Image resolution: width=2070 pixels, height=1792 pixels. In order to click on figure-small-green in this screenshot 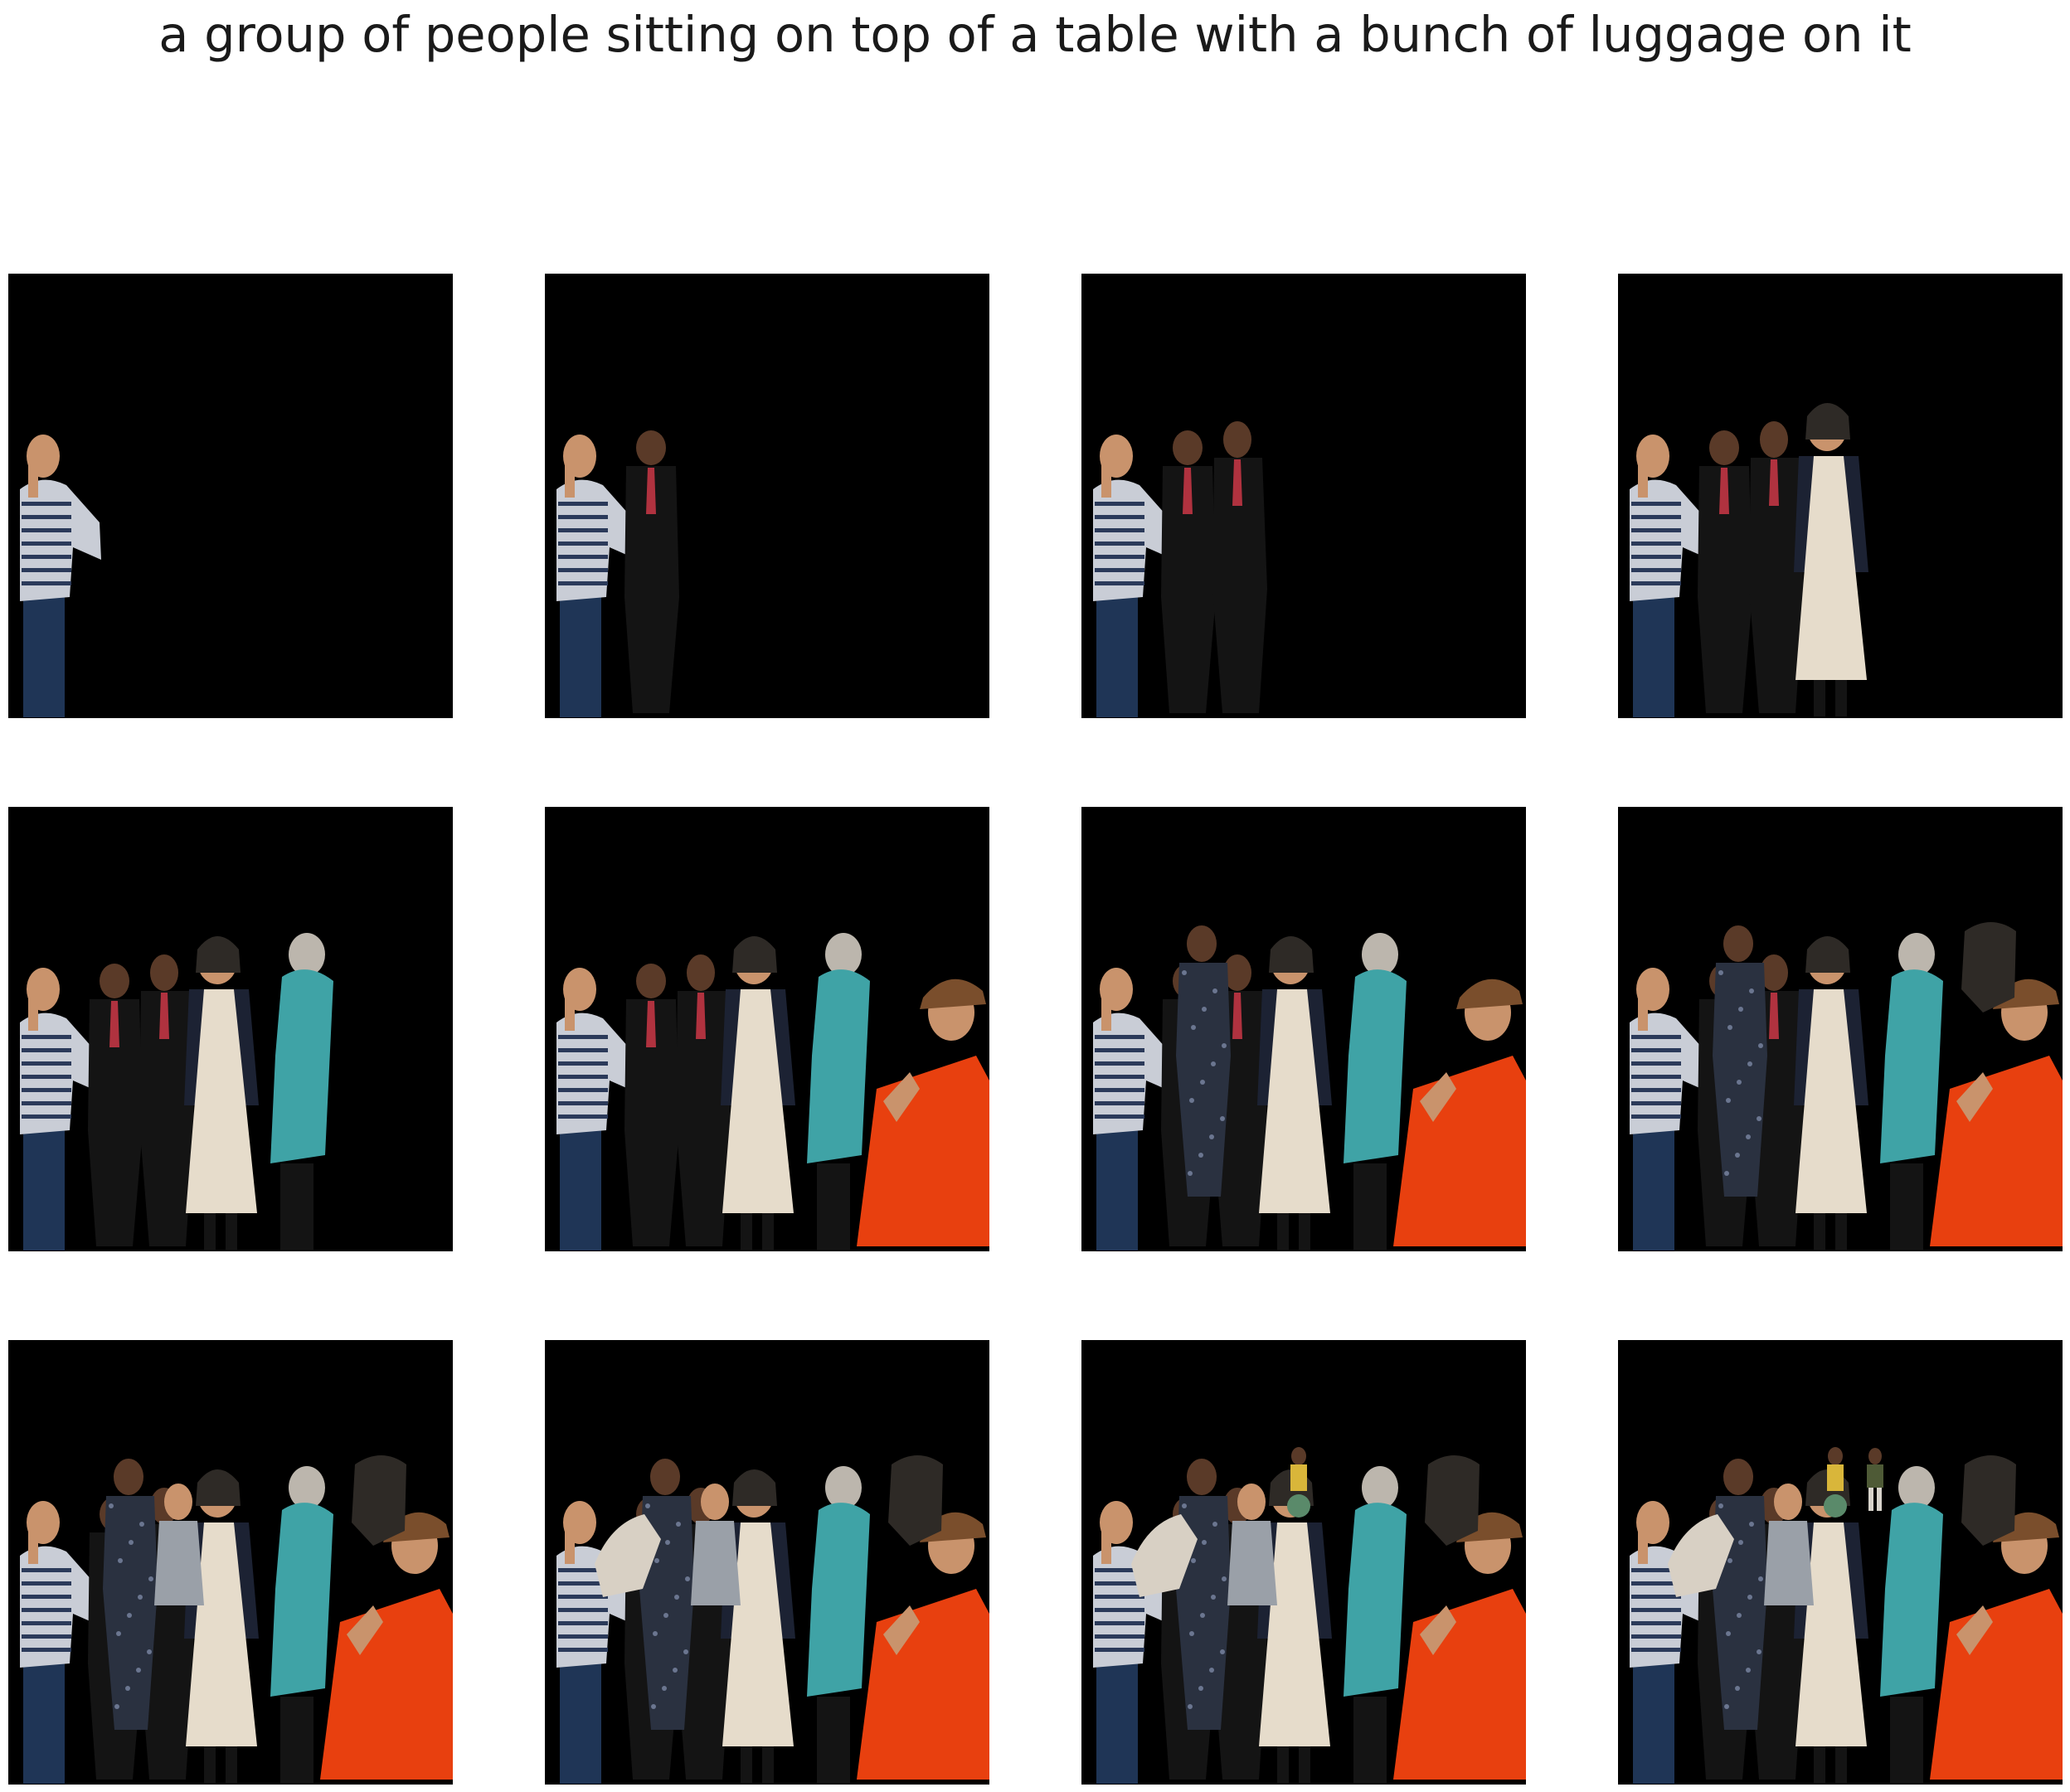, I will do `click(1875, 1479)`.